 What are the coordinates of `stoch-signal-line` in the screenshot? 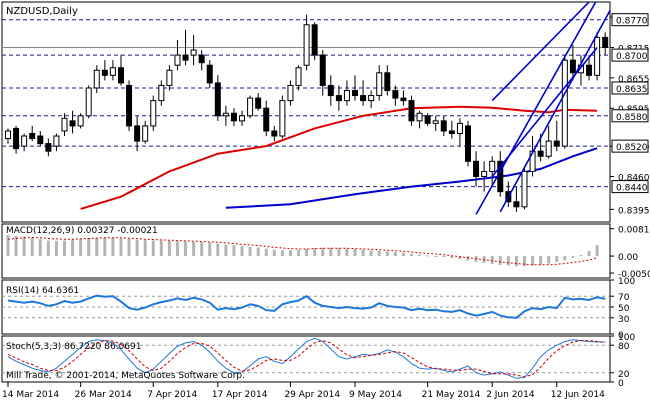 It's located at (306, 359).